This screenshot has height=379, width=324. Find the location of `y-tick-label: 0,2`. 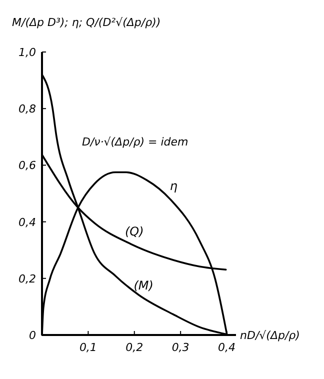

y-tick-label: 0,2 is located at coordinates (27, 279).